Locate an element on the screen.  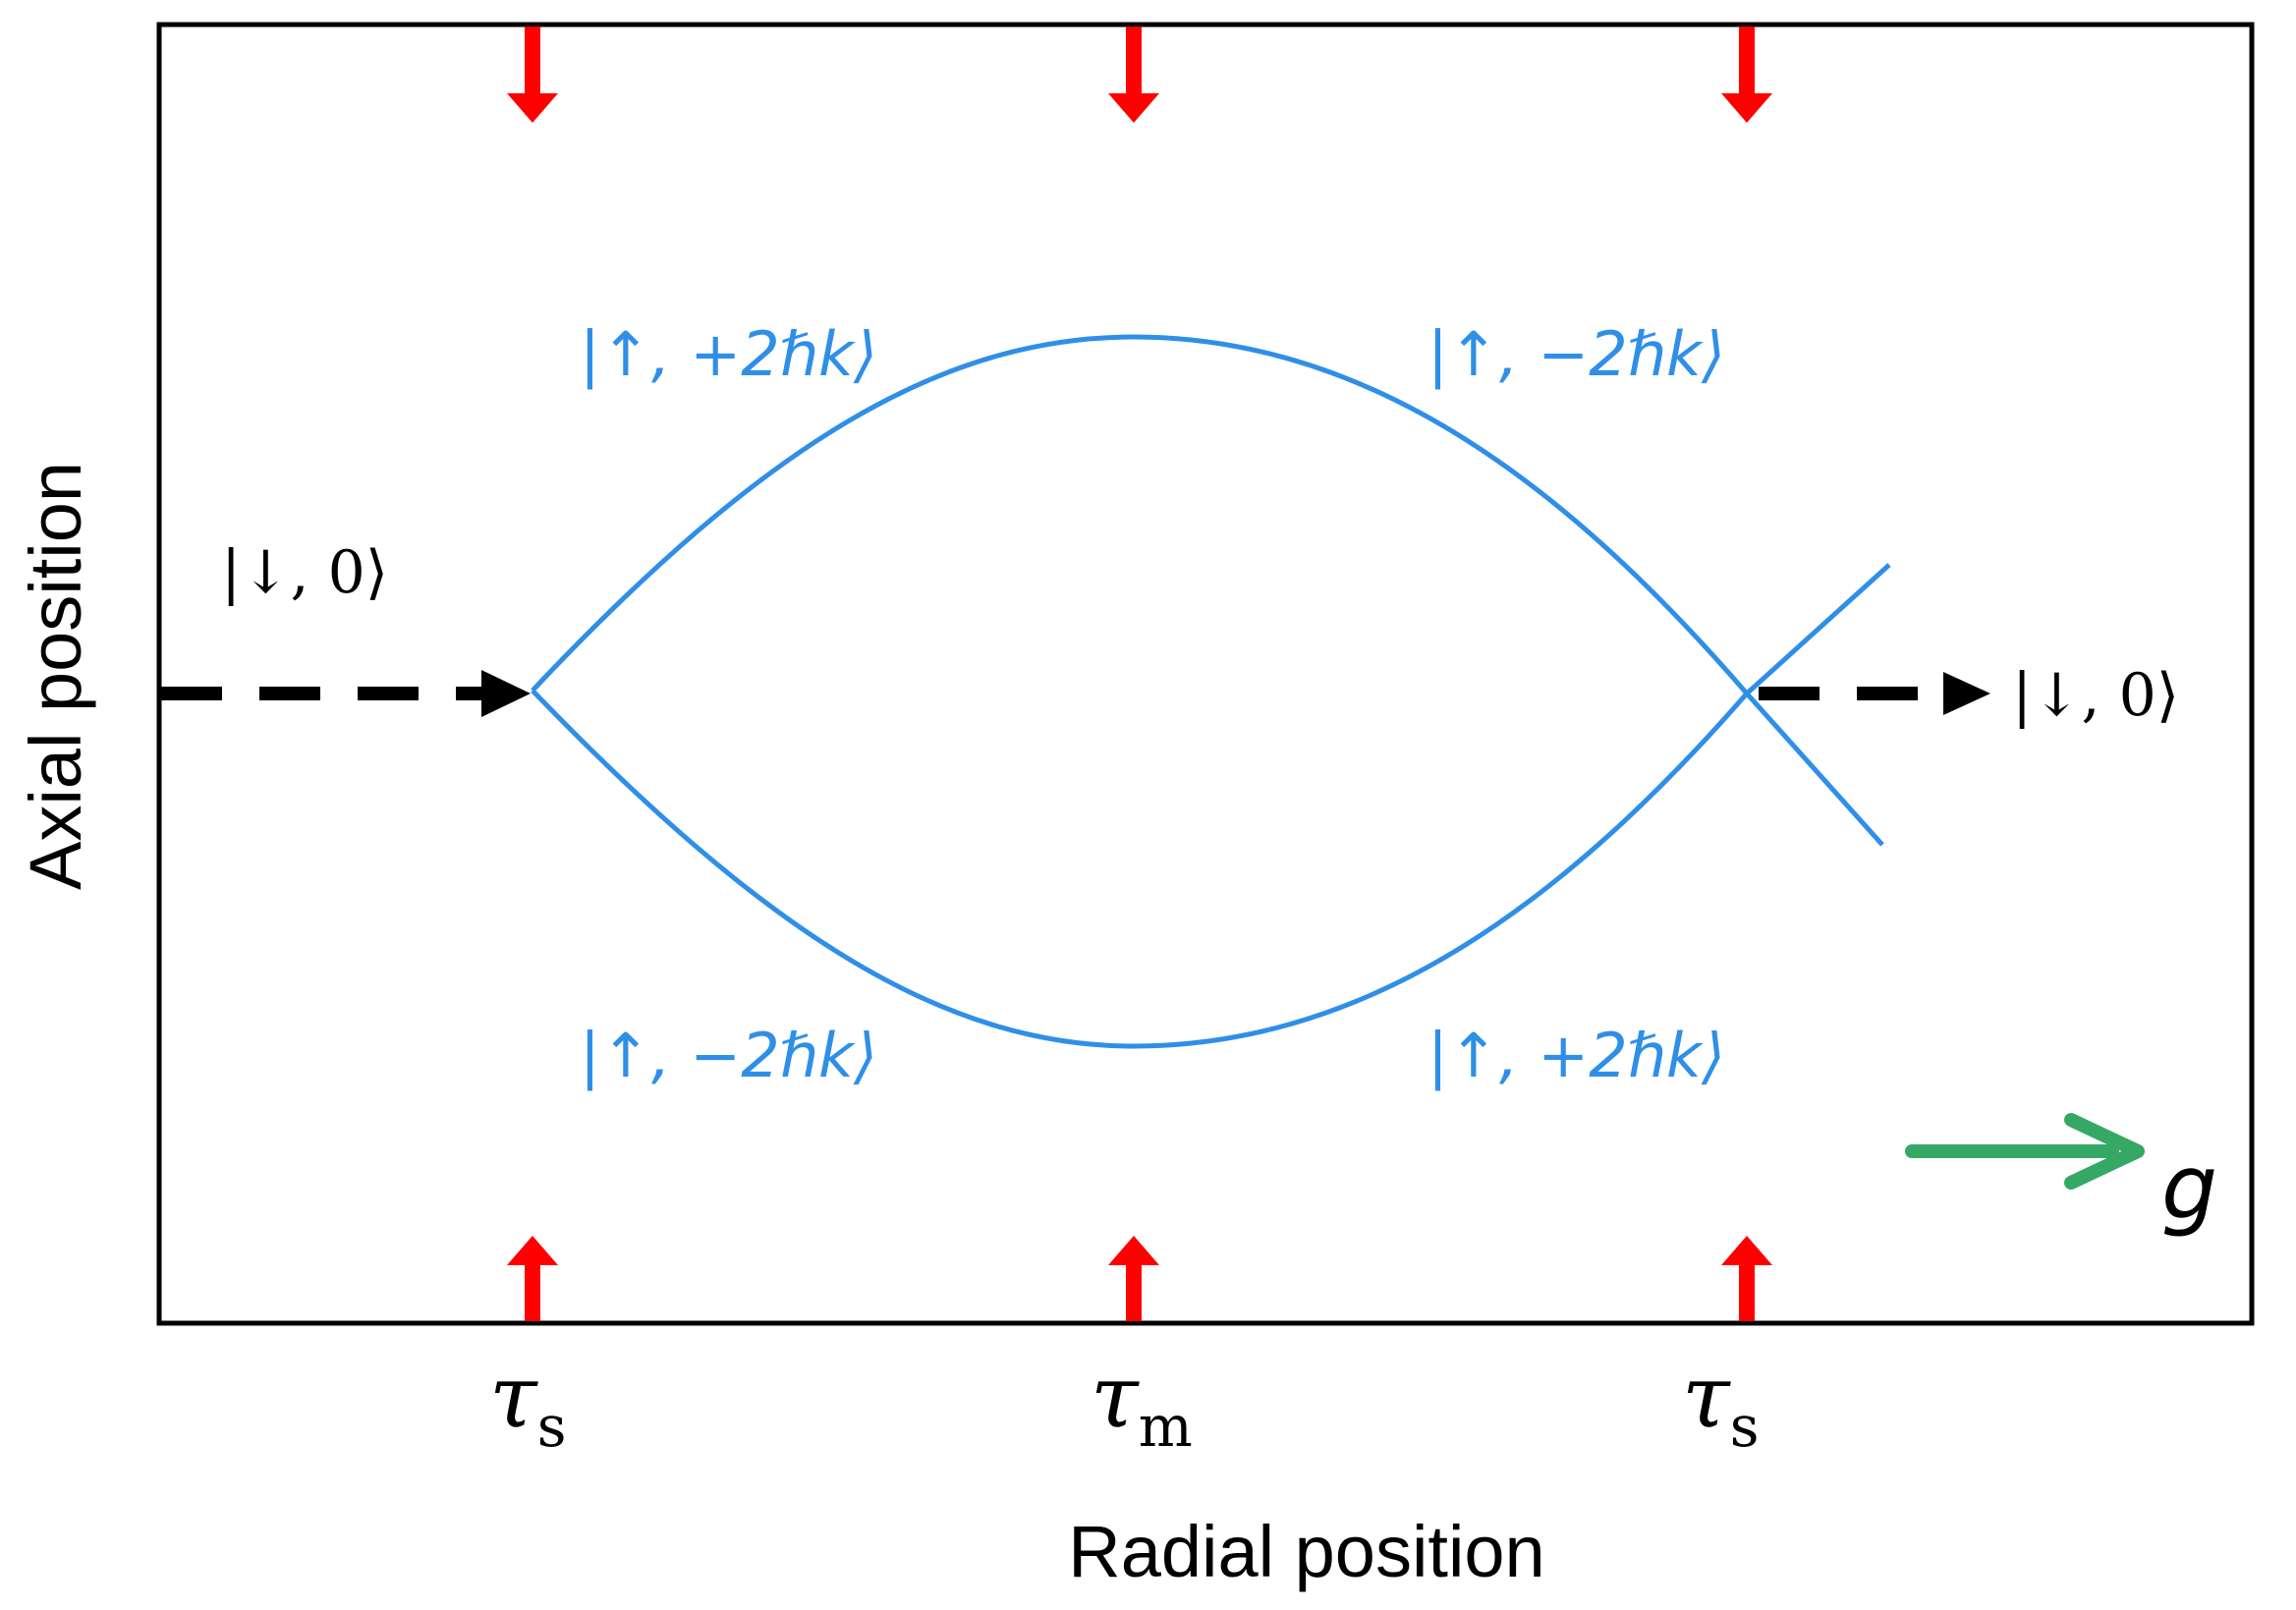
tick-label-3: τs is located at coordinates (1720, 1403).